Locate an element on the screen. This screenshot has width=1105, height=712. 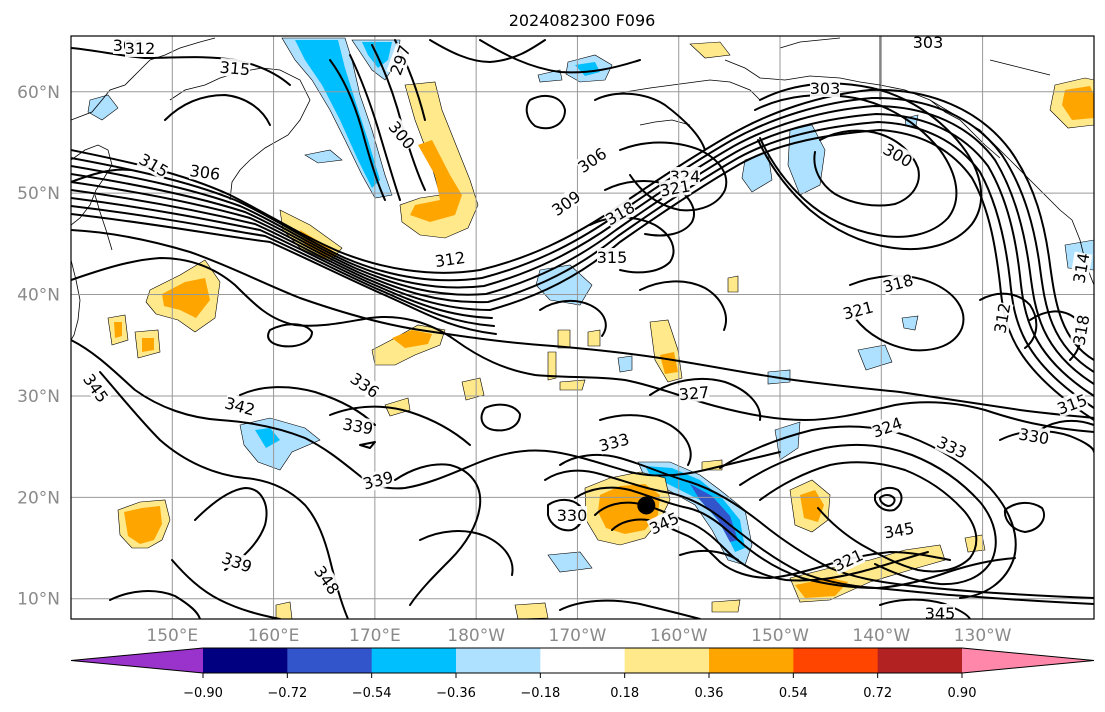
colorbar-tick-label: −0.72 is located at coordinates (287, 693).